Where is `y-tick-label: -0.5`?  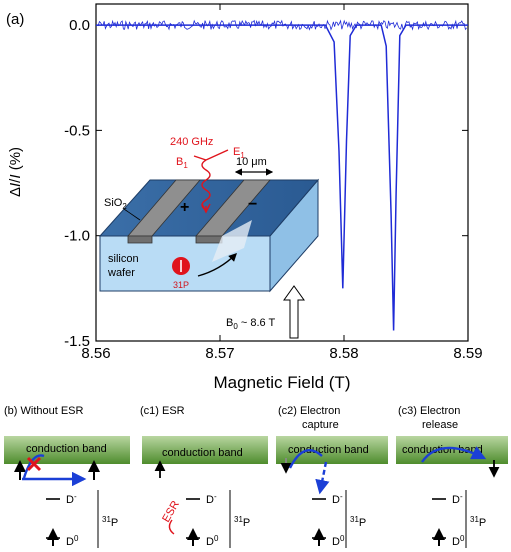
y-tick-label: -0.5 is located at coordinates (77, 130).